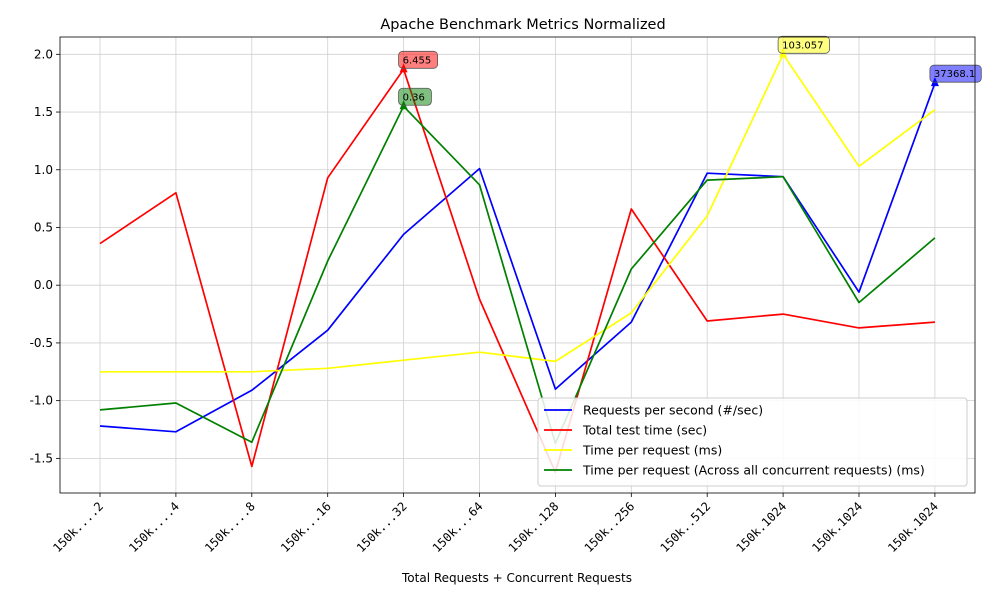  Describe the element at coordinates (78, 527) in the screenshot. I see `x-tick-label: 150k....2` at that location.